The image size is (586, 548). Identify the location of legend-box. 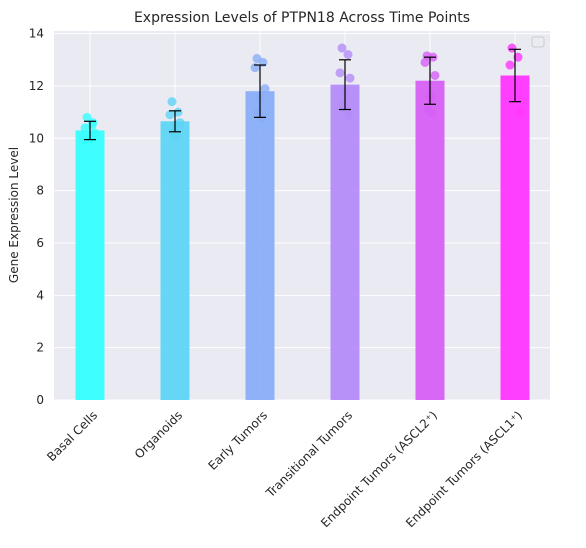
(538, 42).